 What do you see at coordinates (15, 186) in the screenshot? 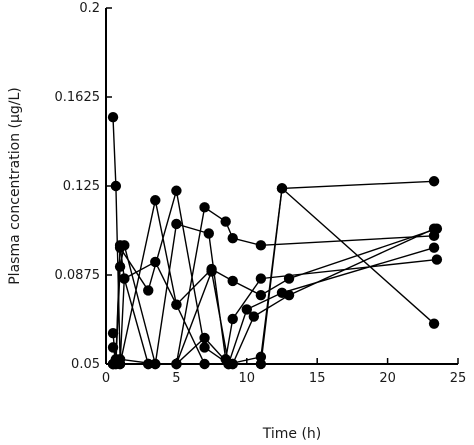
I see `y-axis-title: Plasma concentration (µg/L)` at bounding box center [15, 186].